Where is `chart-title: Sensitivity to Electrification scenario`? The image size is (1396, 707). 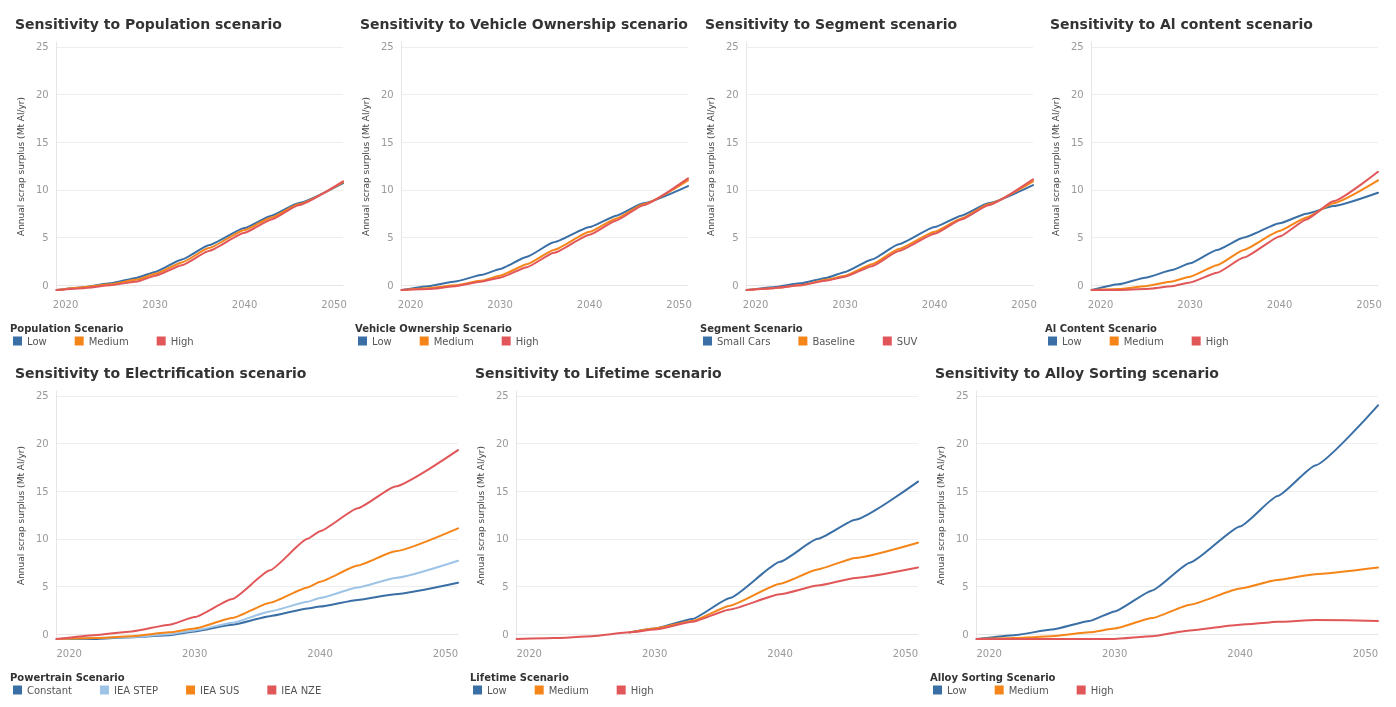
chart-title: Sensitivity to Electrification scenario is located at coordinates (161, 373).